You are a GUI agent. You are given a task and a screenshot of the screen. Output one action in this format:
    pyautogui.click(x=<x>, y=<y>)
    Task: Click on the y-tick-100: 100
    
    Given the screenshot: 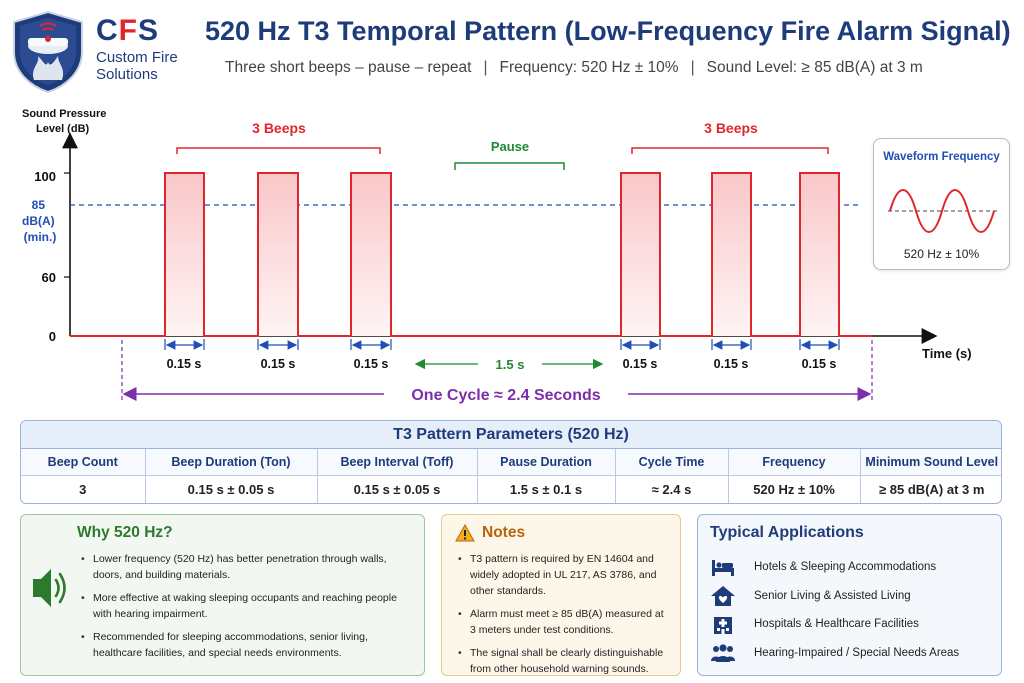 What is the action you would take?
    pyautogui.click(x=45, y=176)
    